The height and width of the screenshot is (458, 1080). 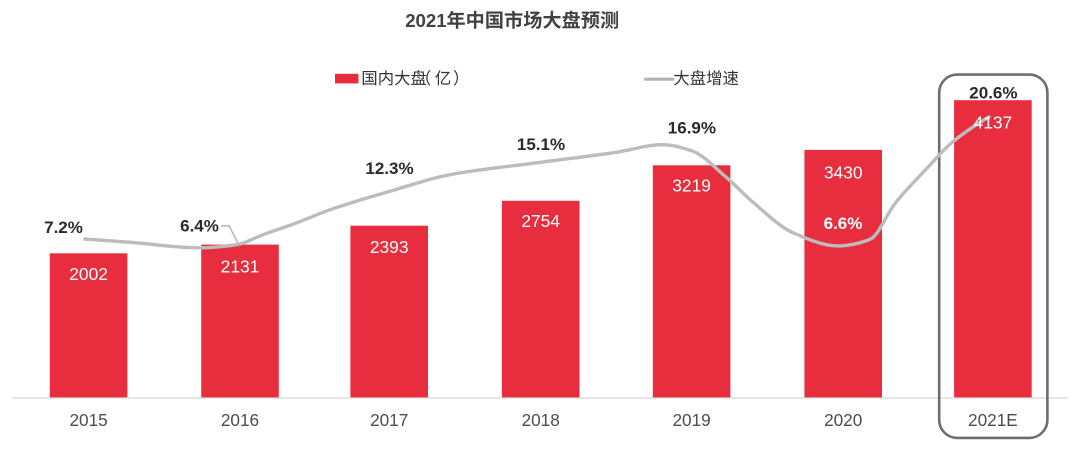 What do you see at coordinates (843, 172) in the screenshot?
I see `svg-text: 3430` at bounding box center [843, 172].